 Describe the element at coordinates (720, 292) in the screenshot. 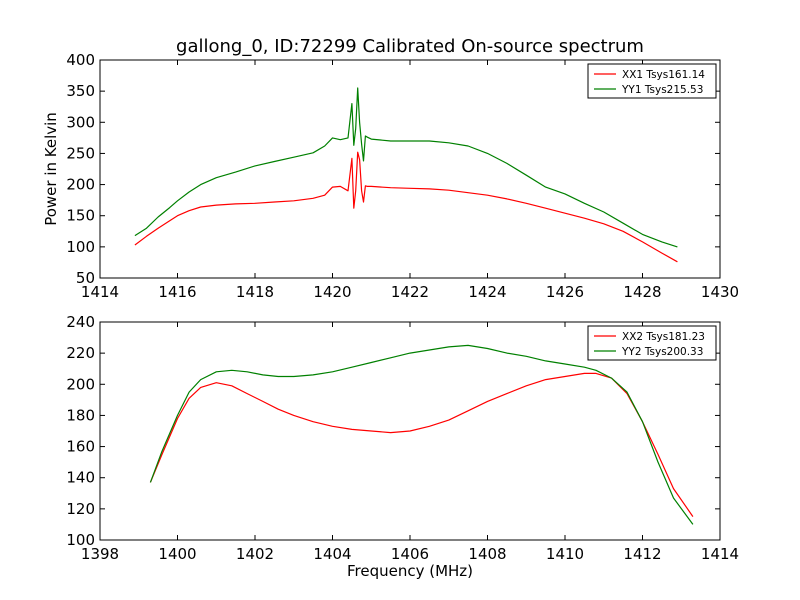

I see `x-tick-label: 1430` at that location.